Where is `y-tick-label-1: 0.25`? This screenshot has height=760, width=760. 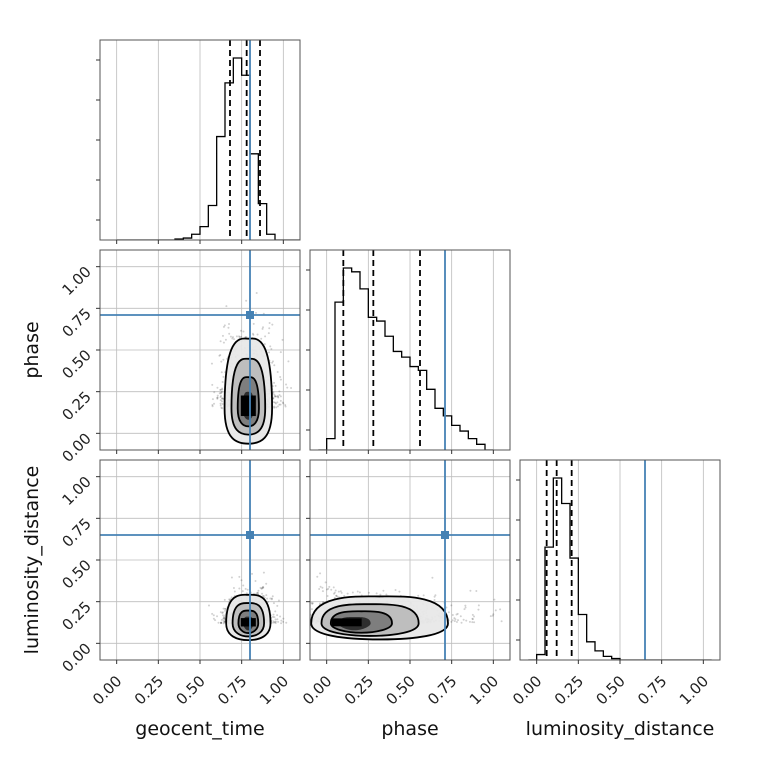 y-tick-label-1: 0.25 is located at coordinates (76, 406).